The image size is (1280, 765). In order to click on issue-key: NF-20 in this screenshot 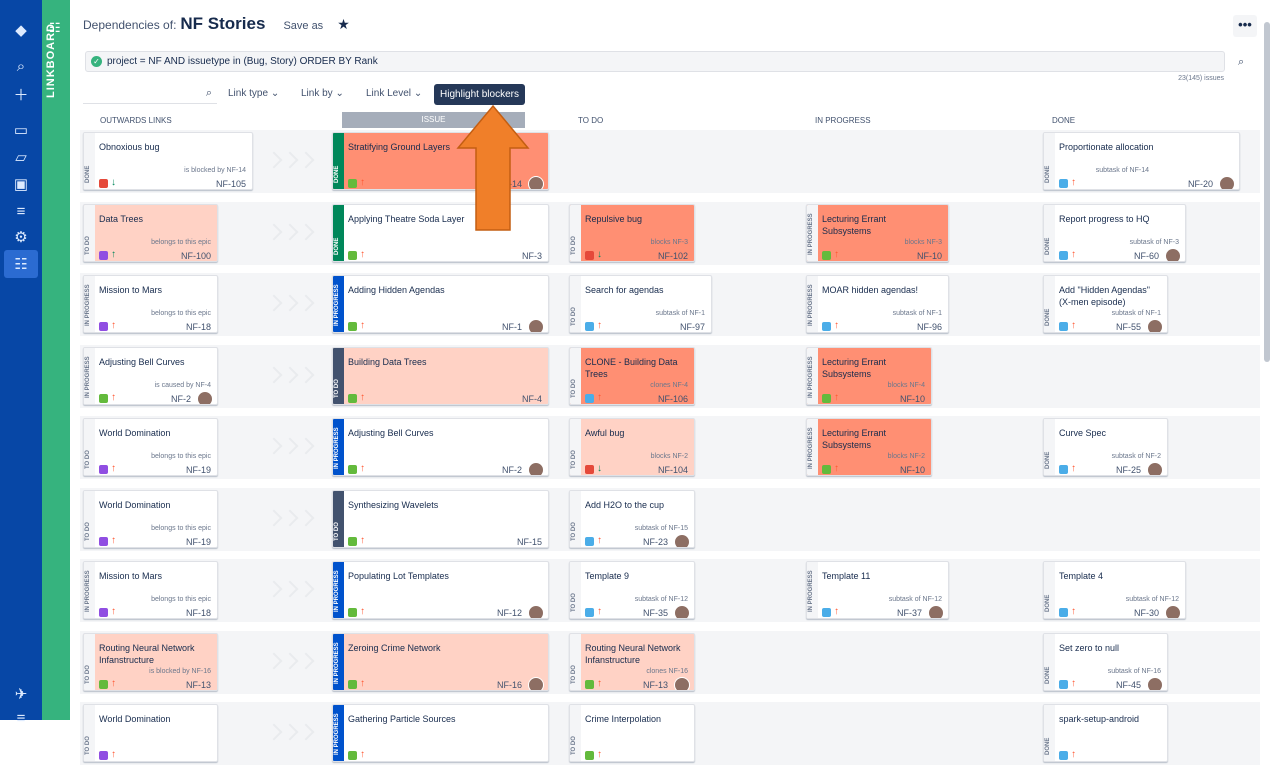, I will do `click(1200, 184)`.